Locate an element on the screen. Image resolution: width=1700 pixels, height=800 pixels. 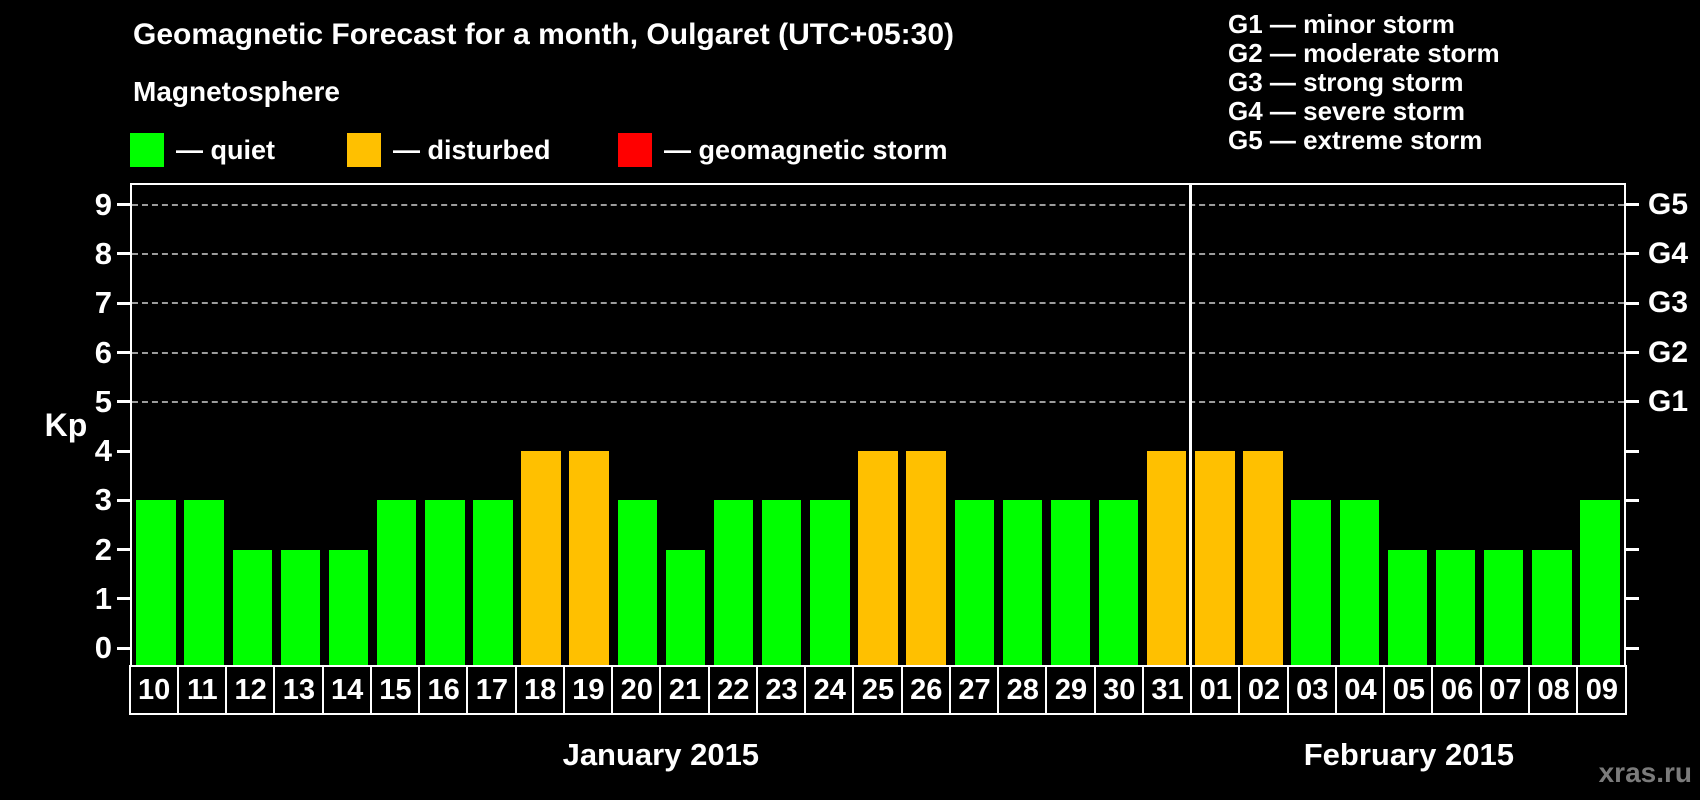
magnetosphere-subtitle: Magnetosphere is located at coordinates (236, 91).